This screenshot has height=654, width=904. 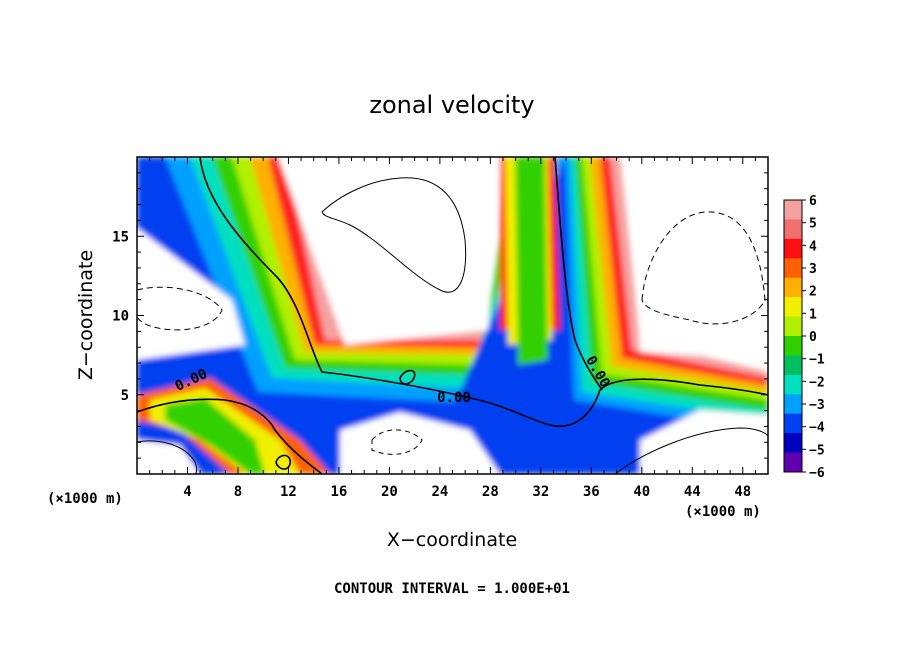 I want to click on y-tick-label: 5, so click(x=125, y=396).